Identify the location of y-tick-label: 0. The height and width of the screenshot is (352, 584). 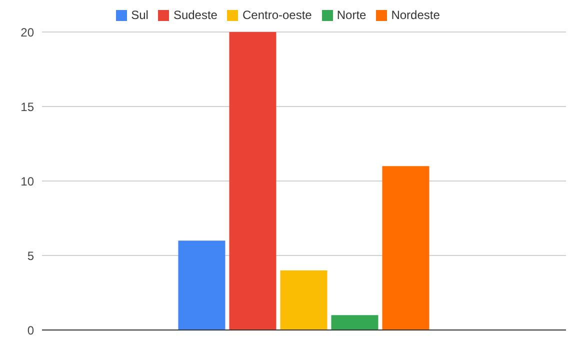
(30, 330).